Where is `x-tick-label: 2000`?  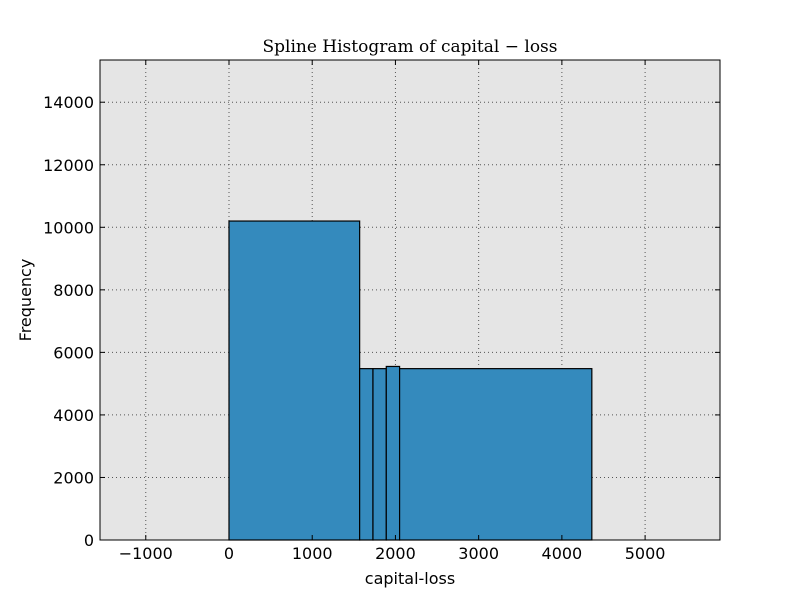
x-tick-label: 2000 is located at coordinates (395, 553).